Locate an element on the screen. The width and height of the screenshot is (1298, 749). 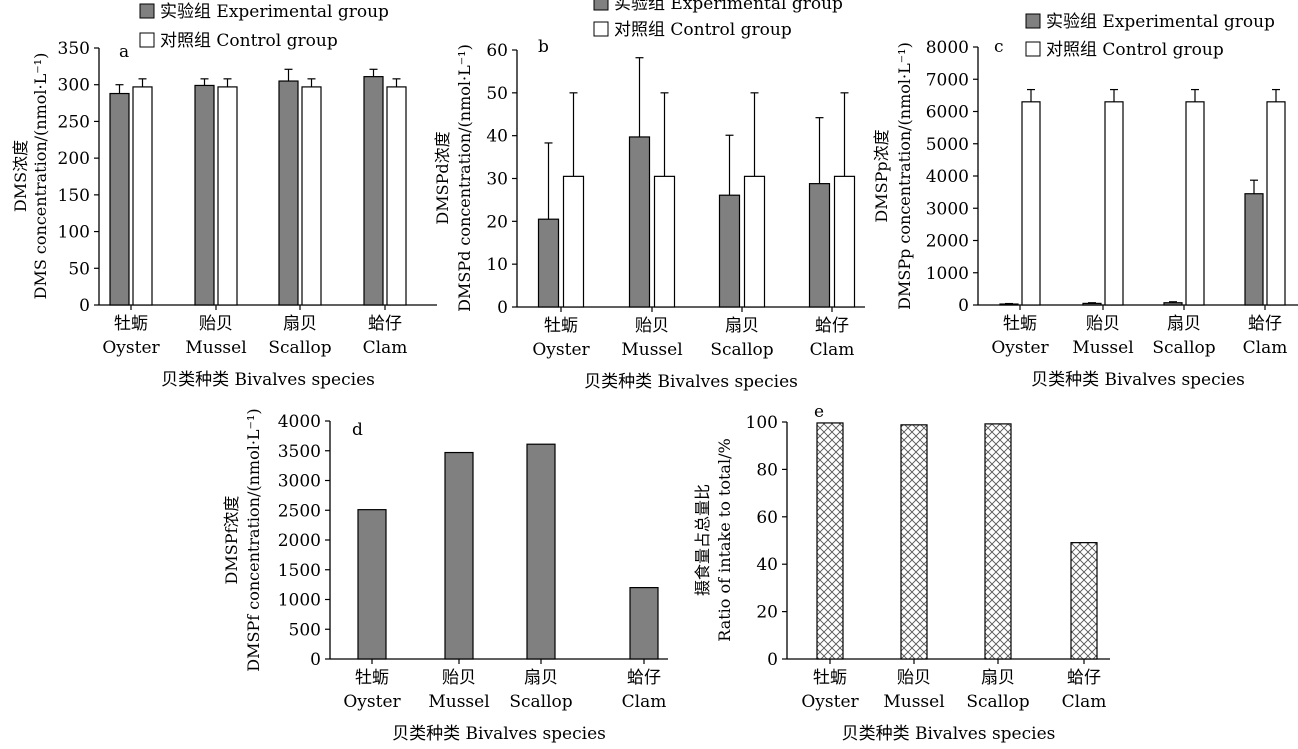
y-tick-label: 3500 is located at coordinates (299, 452).